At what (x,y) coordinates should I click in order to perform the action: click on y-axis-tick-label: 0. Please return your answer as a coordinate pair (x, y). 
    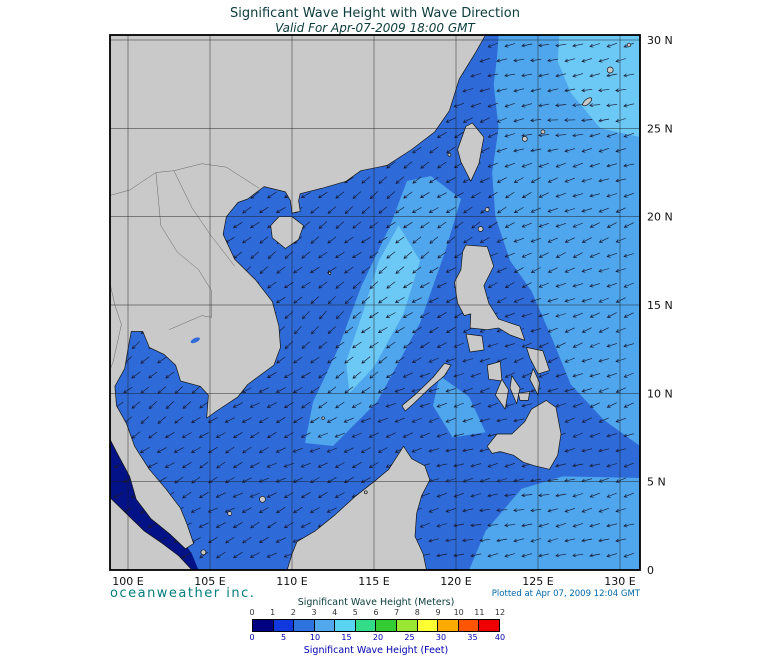
    Looking at the image, I should click on (650, 570).